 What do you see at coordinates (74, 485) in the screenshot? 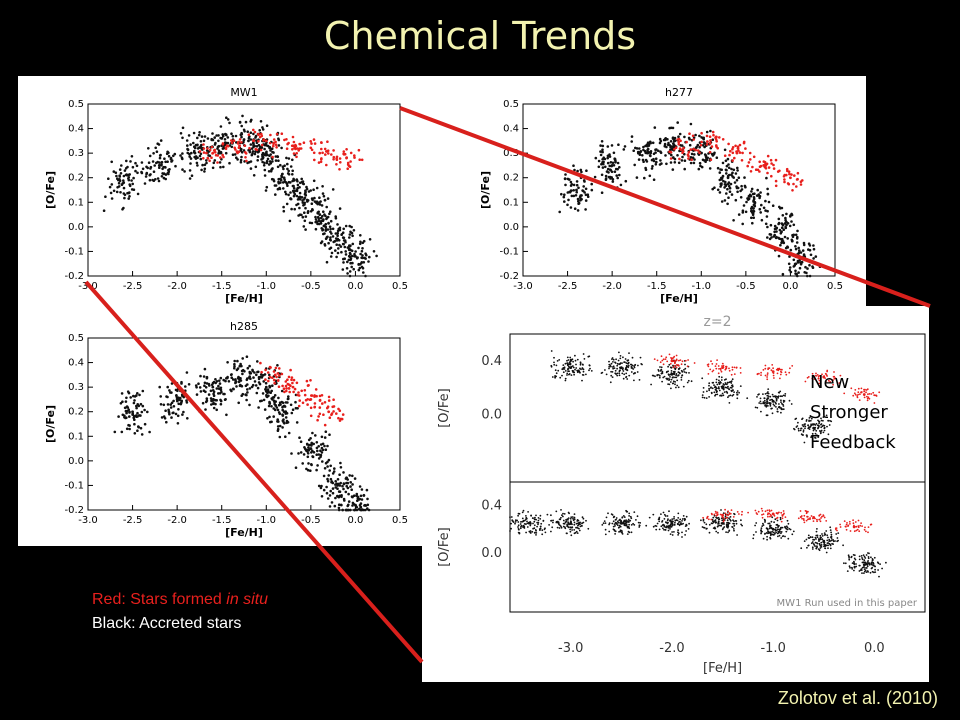
I see `y-tick-label: -0.1` at bounding box center [74, 485].